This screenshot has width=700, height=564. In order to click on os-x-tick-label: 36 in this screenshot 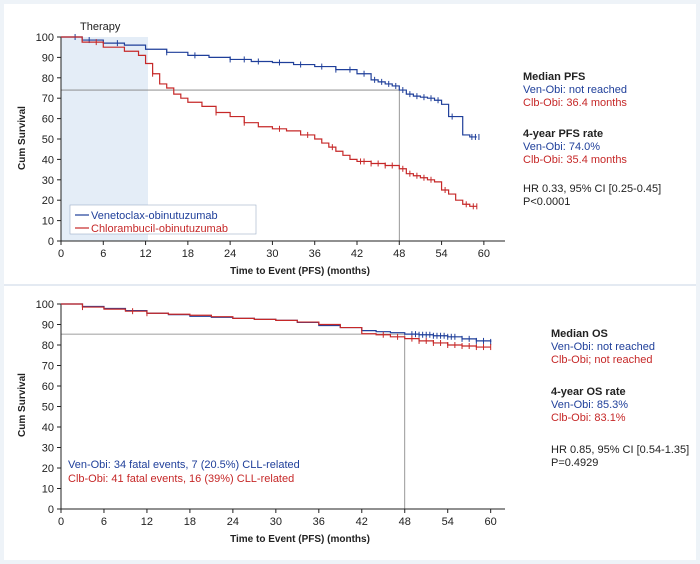, I will do `click(319, 522)`.